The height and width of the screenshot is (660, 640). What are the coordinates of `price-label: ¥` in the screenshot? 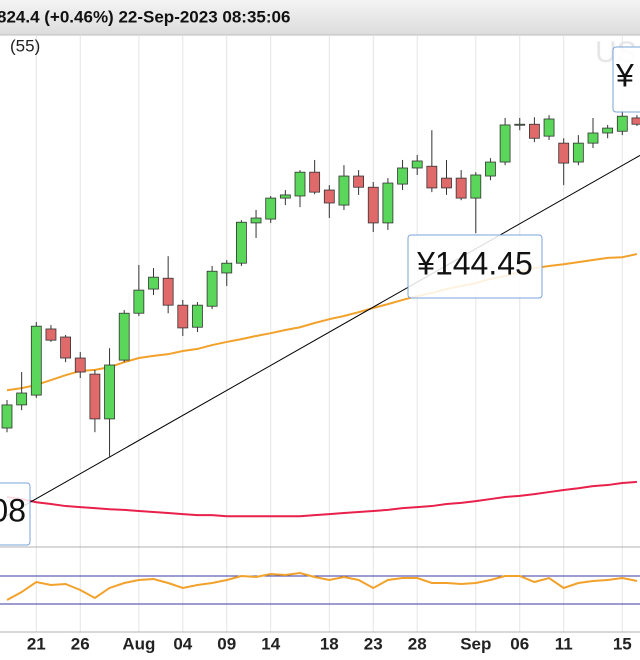 It's located at (624, 75).